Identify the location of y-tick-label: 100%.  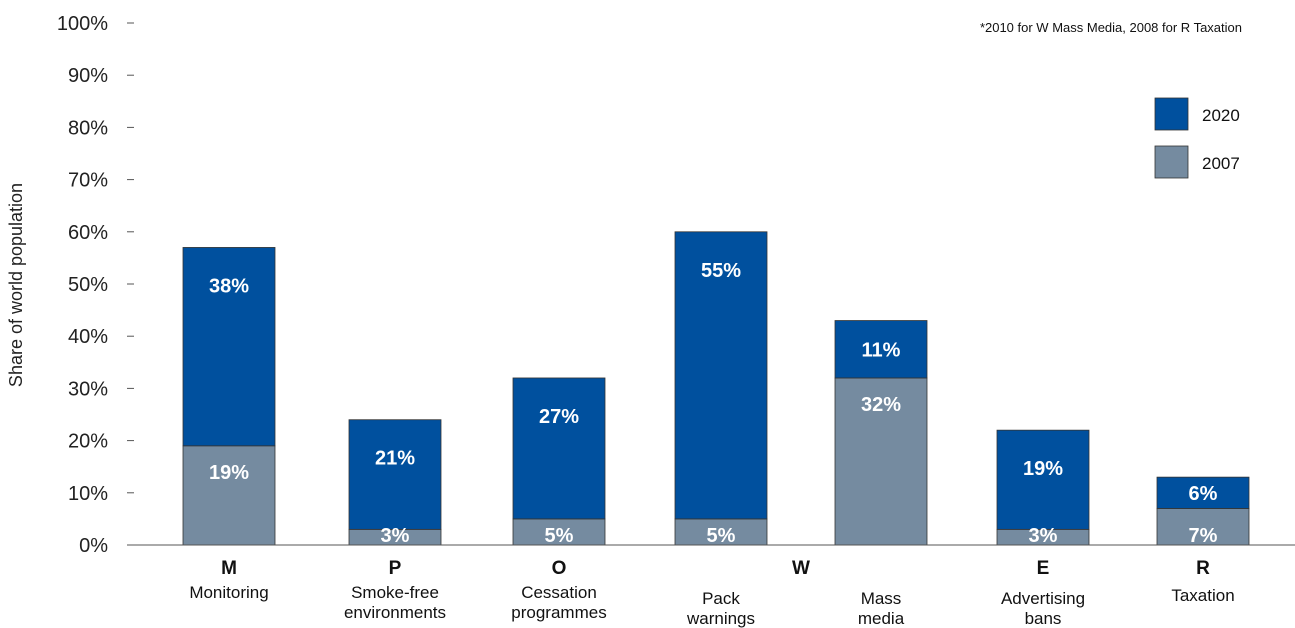
(82, 24).